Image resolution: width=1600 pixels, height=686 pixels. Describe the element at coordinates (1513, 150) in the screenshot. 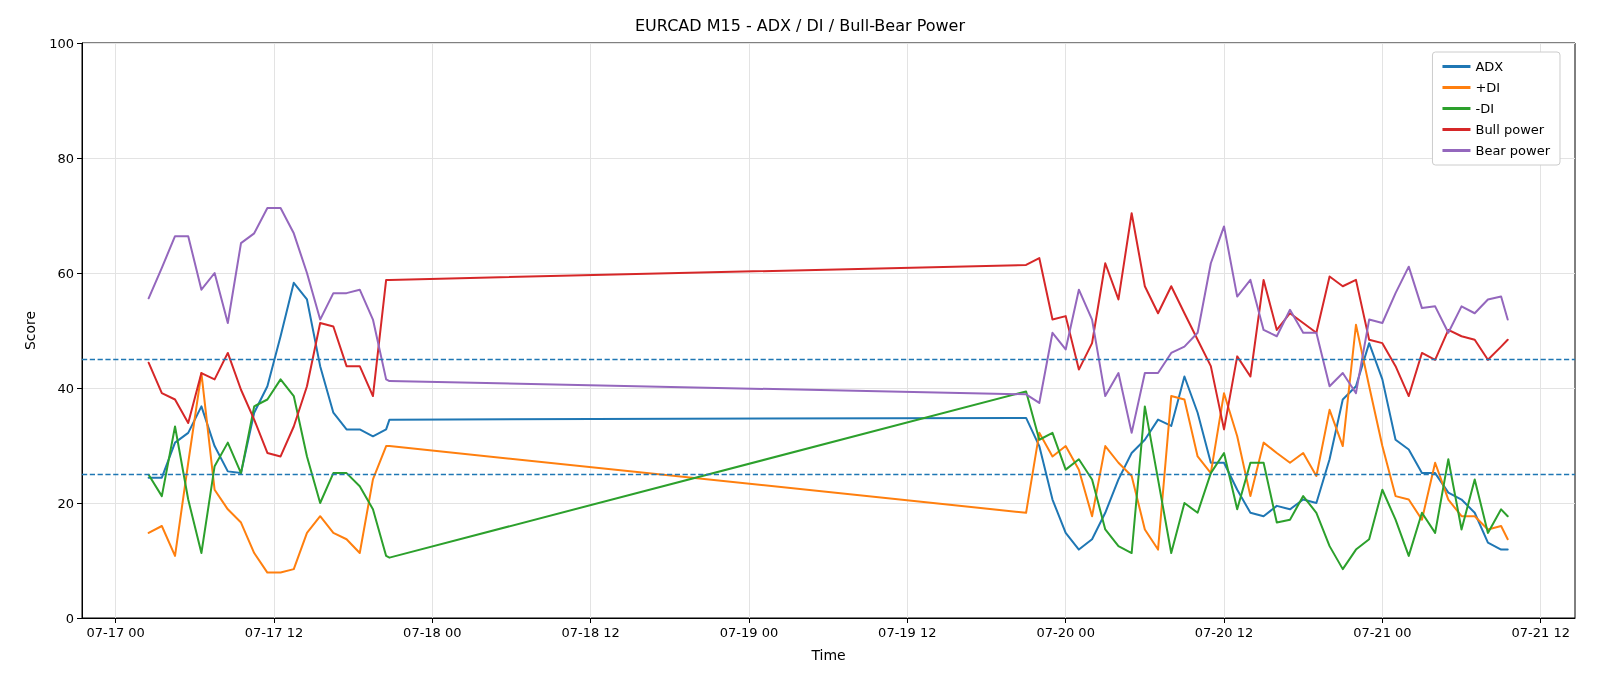

I see `legend-label: Bear power` at that location.